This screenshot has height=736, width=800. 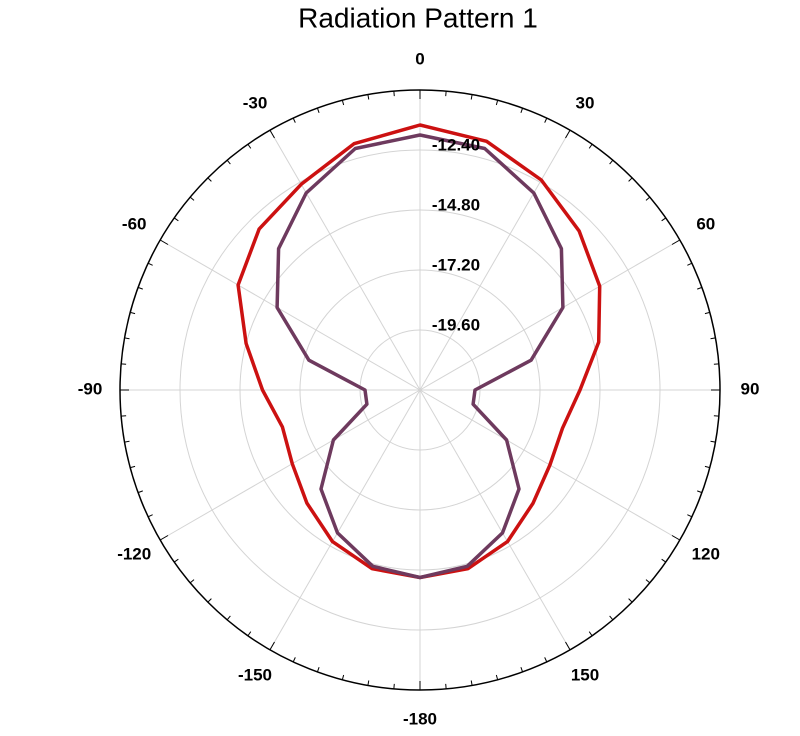 What do you see at coordinates (255, 674) in the screenshot?
I see `angle-tick-label: -150` at bounding box center [255, 674].